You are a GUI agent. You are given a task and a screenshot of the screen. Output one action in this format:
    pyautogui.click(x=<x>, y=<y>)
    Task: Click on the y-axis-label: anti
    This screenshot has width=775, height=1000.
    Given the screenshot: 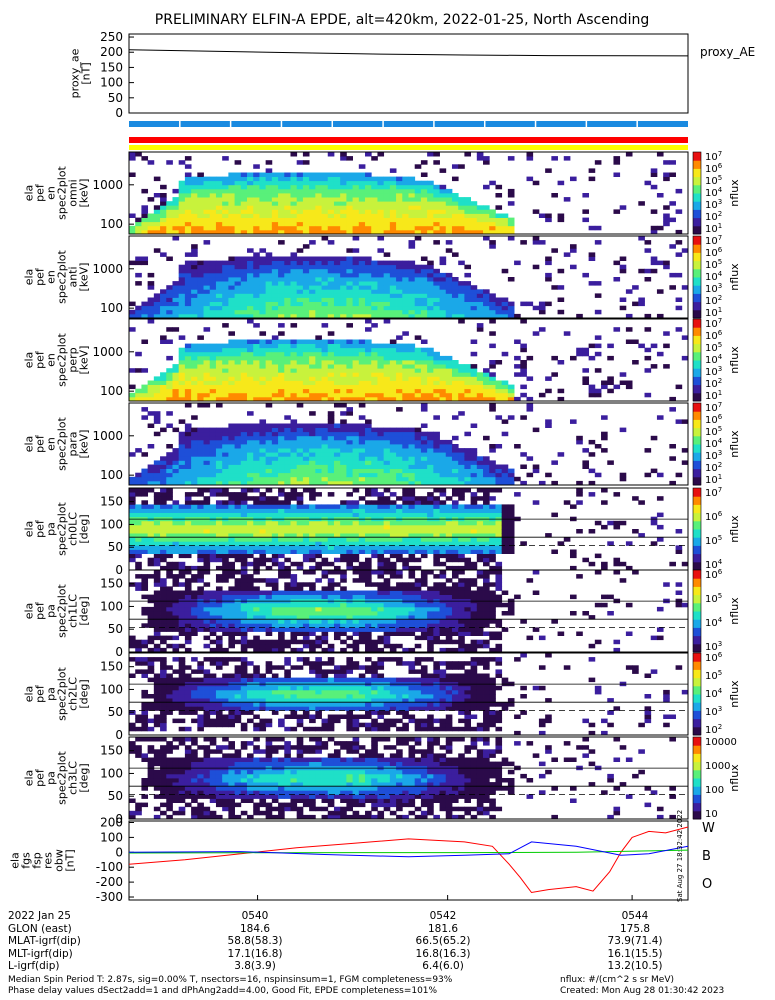 What is the action you would take?
    pyautogui.click(x=73, y=276)
    